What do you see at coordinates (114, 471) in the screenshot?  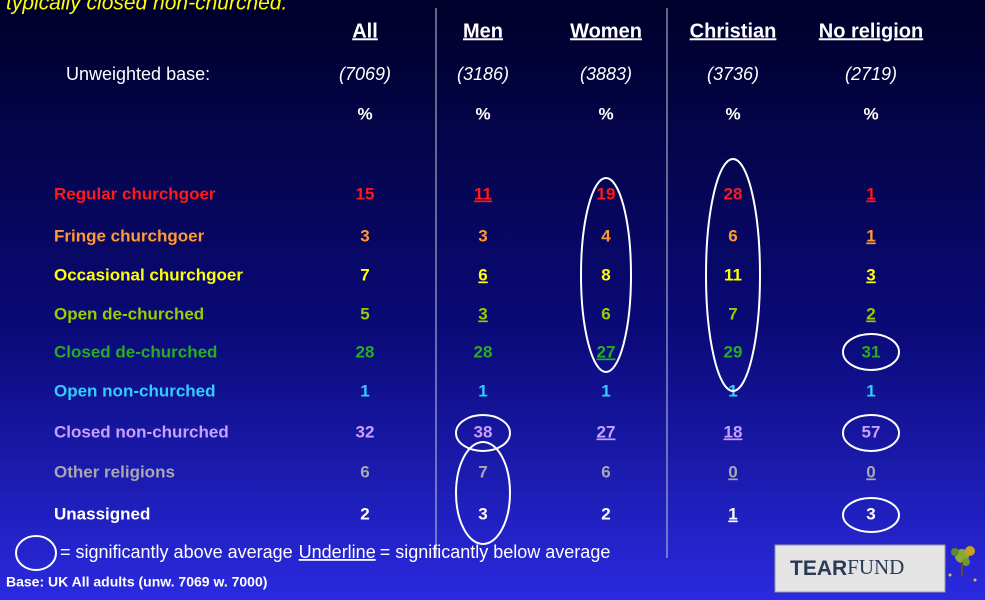 I see `row-label: Other religions` at bounding box center [114, 471].